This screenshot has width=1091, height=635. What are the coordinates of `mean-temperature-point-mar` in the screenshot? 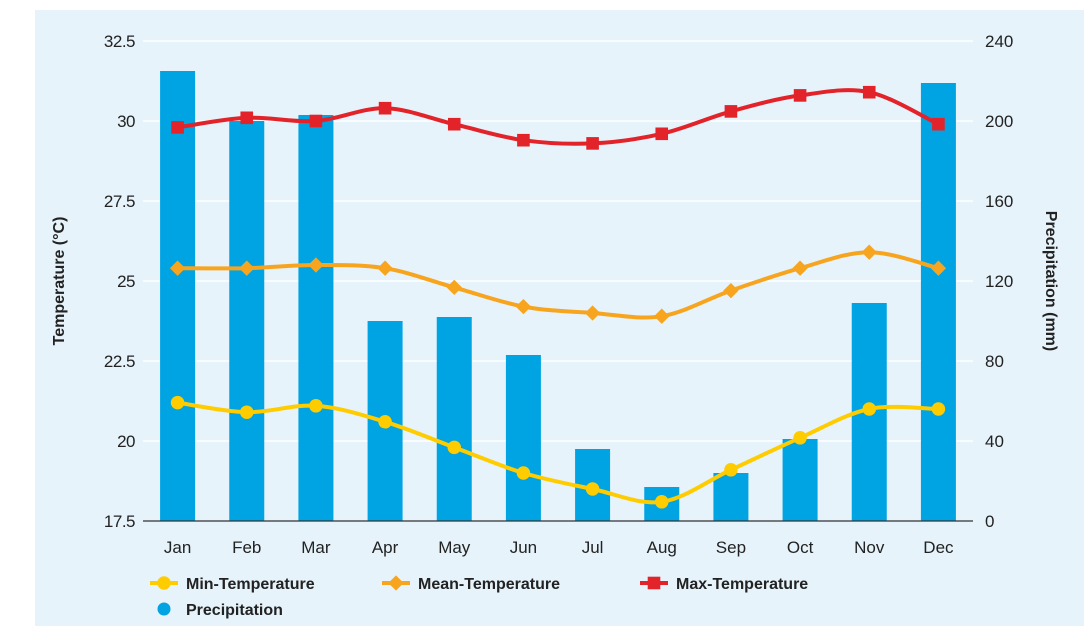 It's located at (316, 265).